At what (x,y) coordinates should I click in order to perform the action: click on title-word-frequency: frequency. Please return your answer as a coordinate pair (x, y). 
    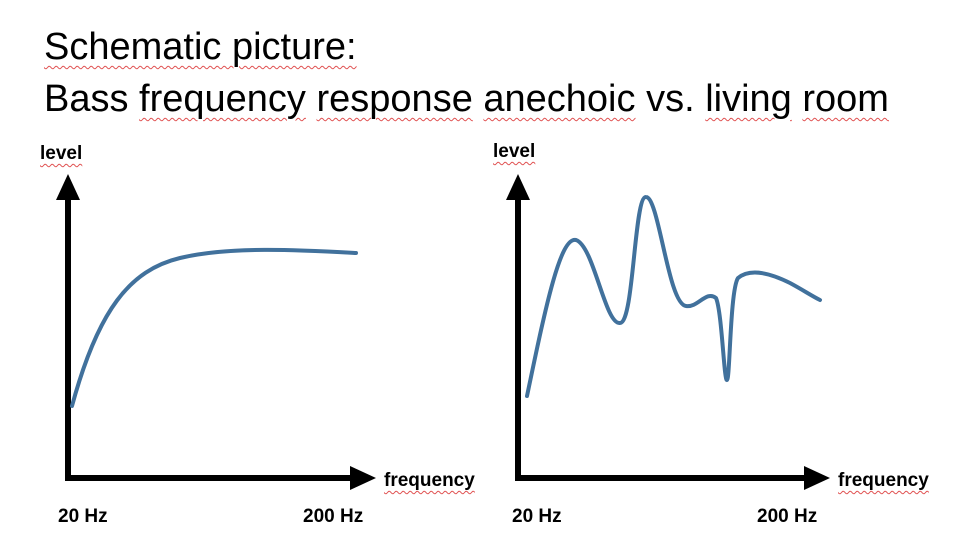
    Looking at the image, I should click on (222, 99).